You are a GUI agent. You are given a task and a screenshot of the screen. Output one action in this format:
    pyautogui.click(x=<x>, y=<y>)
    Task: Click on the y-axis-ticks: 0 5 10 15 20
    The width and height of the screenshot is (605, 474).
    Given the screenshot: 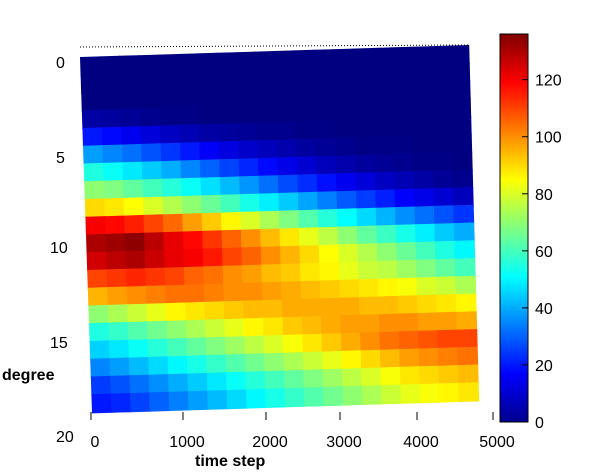 What is the action you would take?
    pyautogui.click(x=62, y=250)
    